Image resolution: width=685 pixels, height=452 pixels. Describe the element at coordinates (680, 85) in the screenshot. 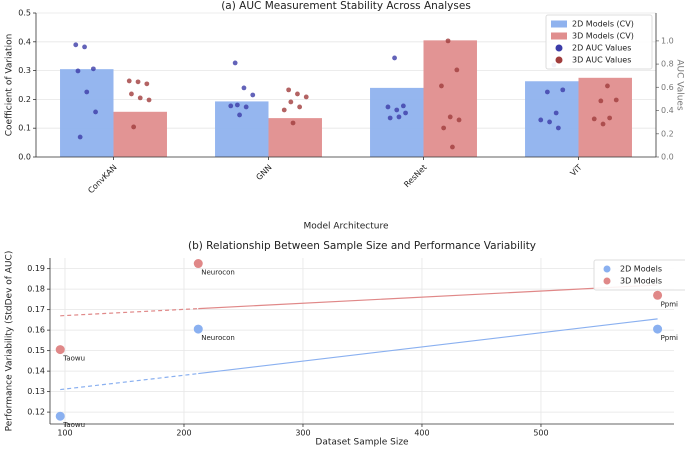

I see `y2-axis-label: AUC Values` at that location.